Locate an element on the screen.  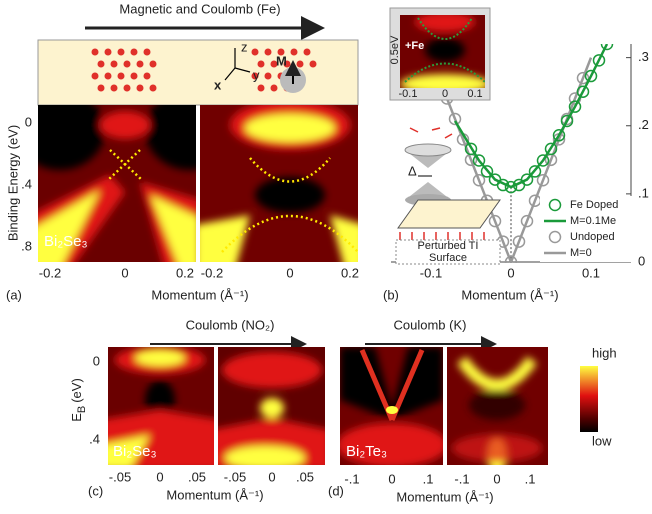
axes-glyph is located at coordinates (237, 64).